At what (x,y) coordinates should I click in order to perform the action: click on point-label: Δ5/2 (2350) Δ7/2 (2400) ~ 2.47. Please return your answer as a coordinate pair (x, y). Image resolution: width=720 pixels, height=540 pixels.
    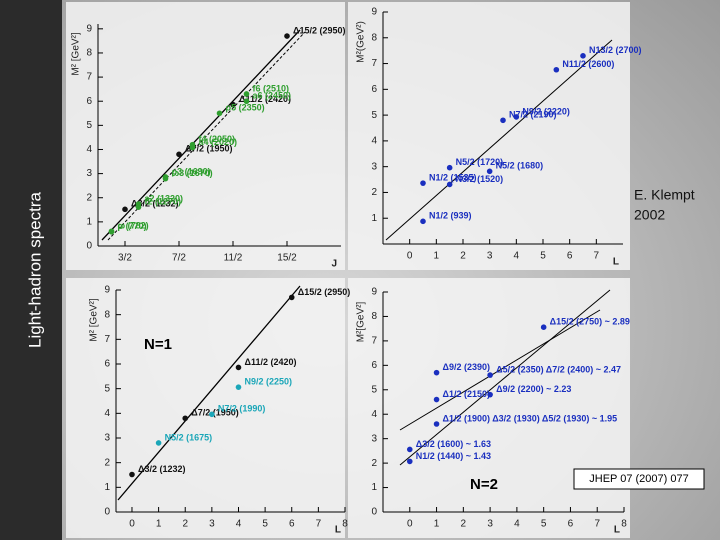
    Looking at the image, I should click on (558, 369).